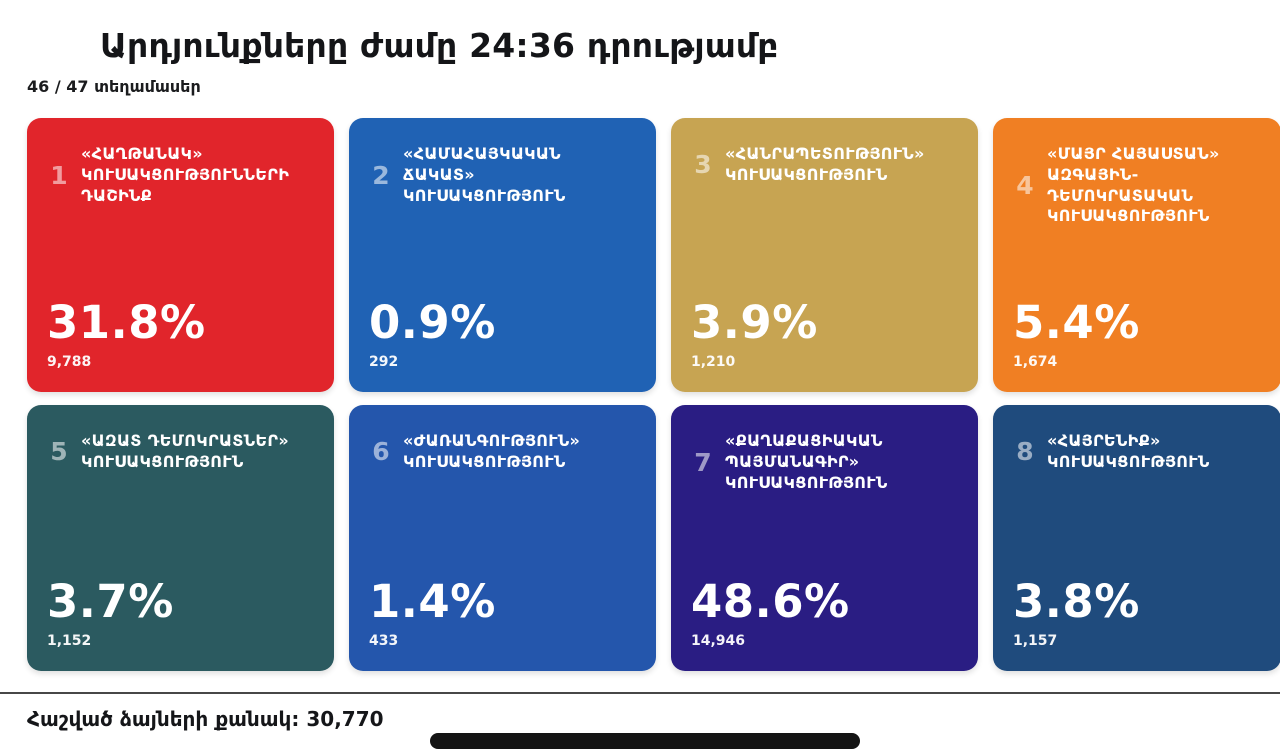 The image size is (1280, 749). I want to click on card-values: 3.9% 1,210, so click(826, 335).